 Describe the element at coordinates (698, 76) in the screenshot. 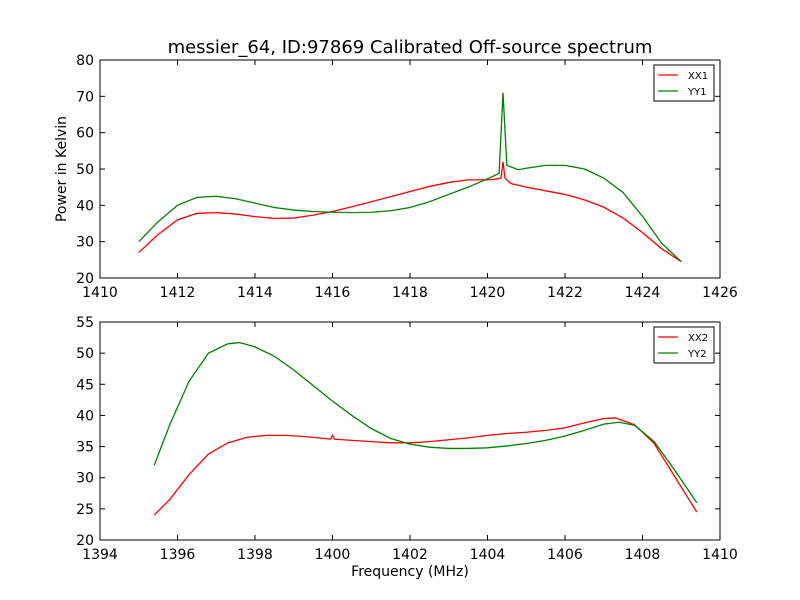

I see `legend-label-xx1: XX1` at that location.